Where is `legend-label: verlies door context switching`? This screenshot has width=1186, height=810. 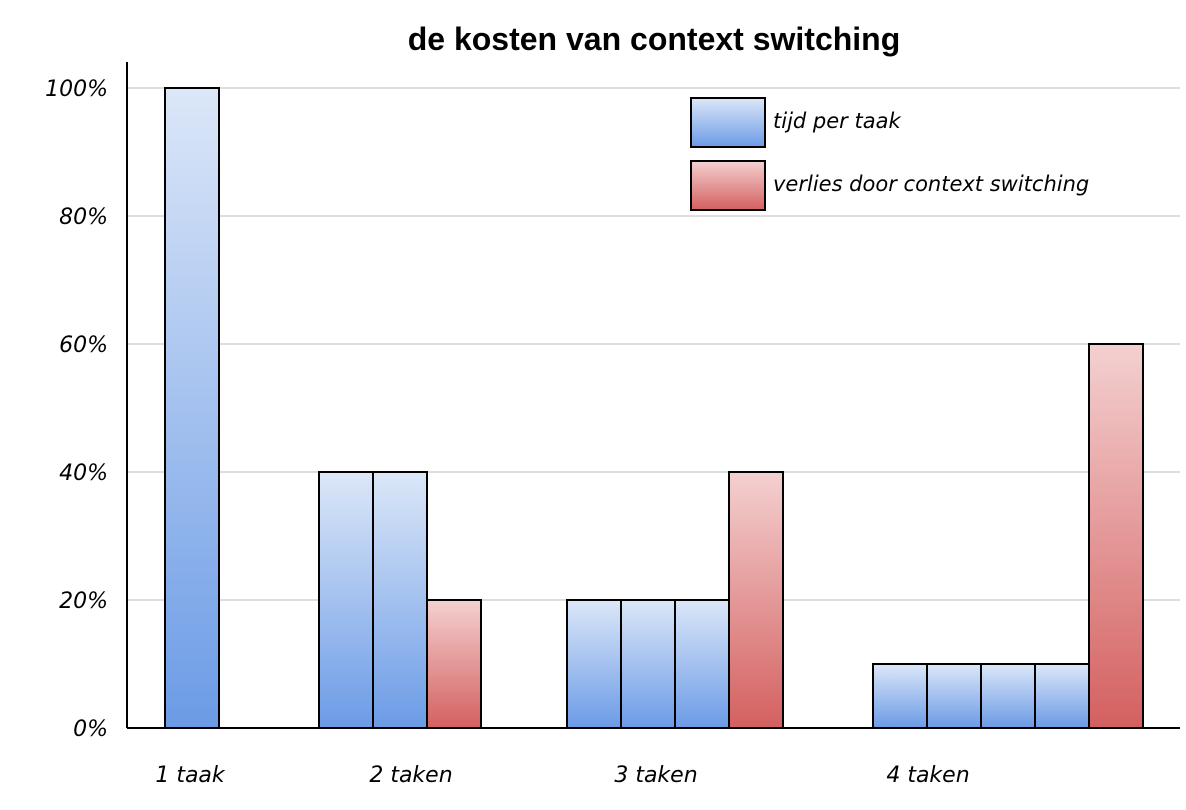
legend-label: verlies door context switching is located at coordinates (931, 184).